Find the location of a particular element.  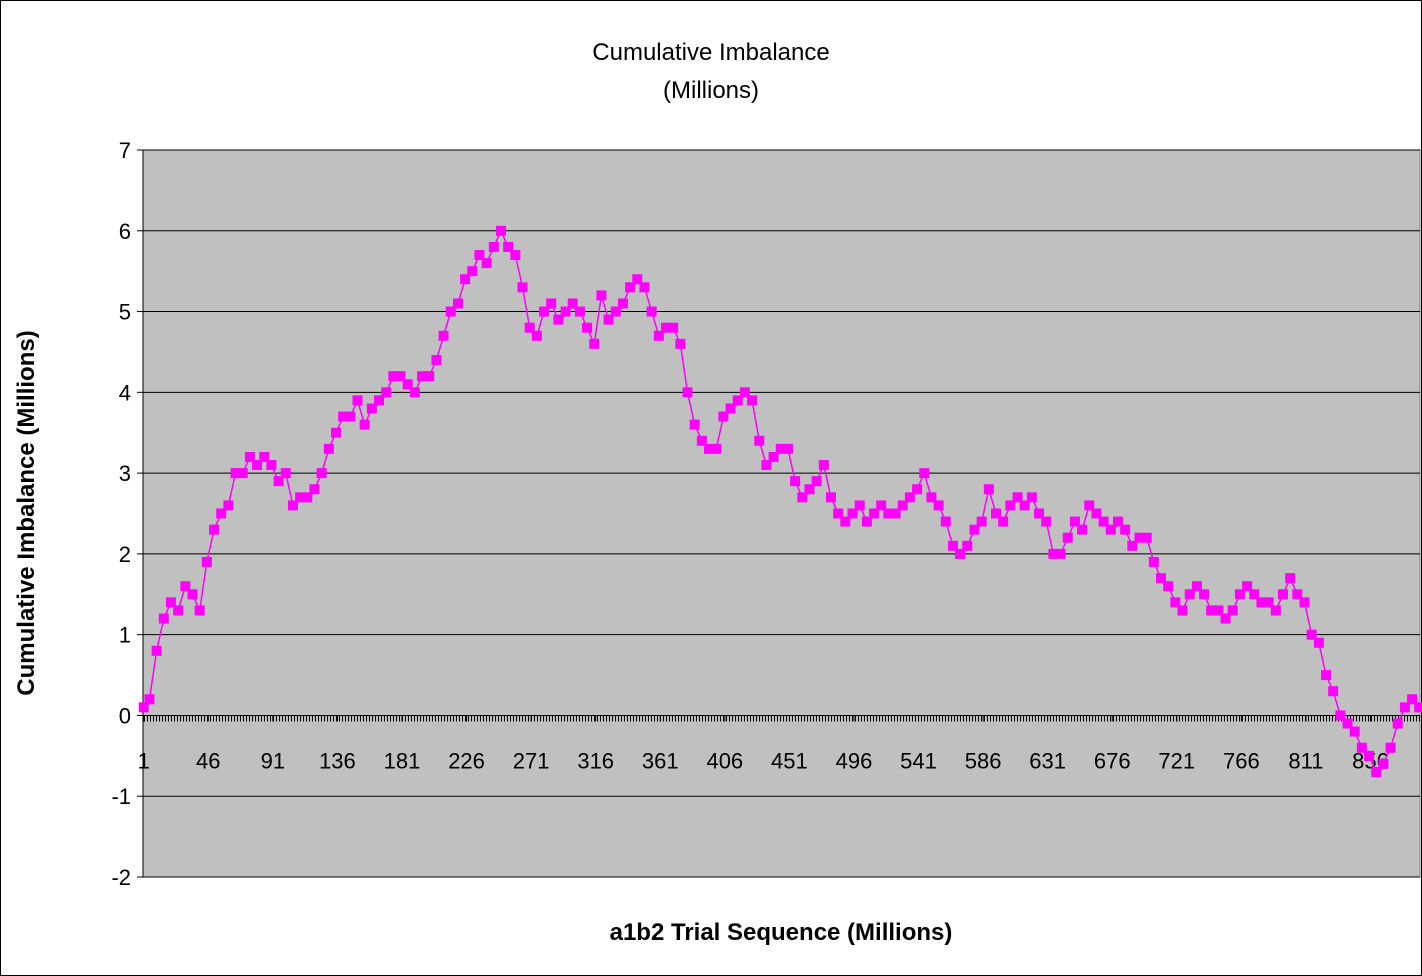

y-tick-label: 4 is located at coordinates (125, 392).